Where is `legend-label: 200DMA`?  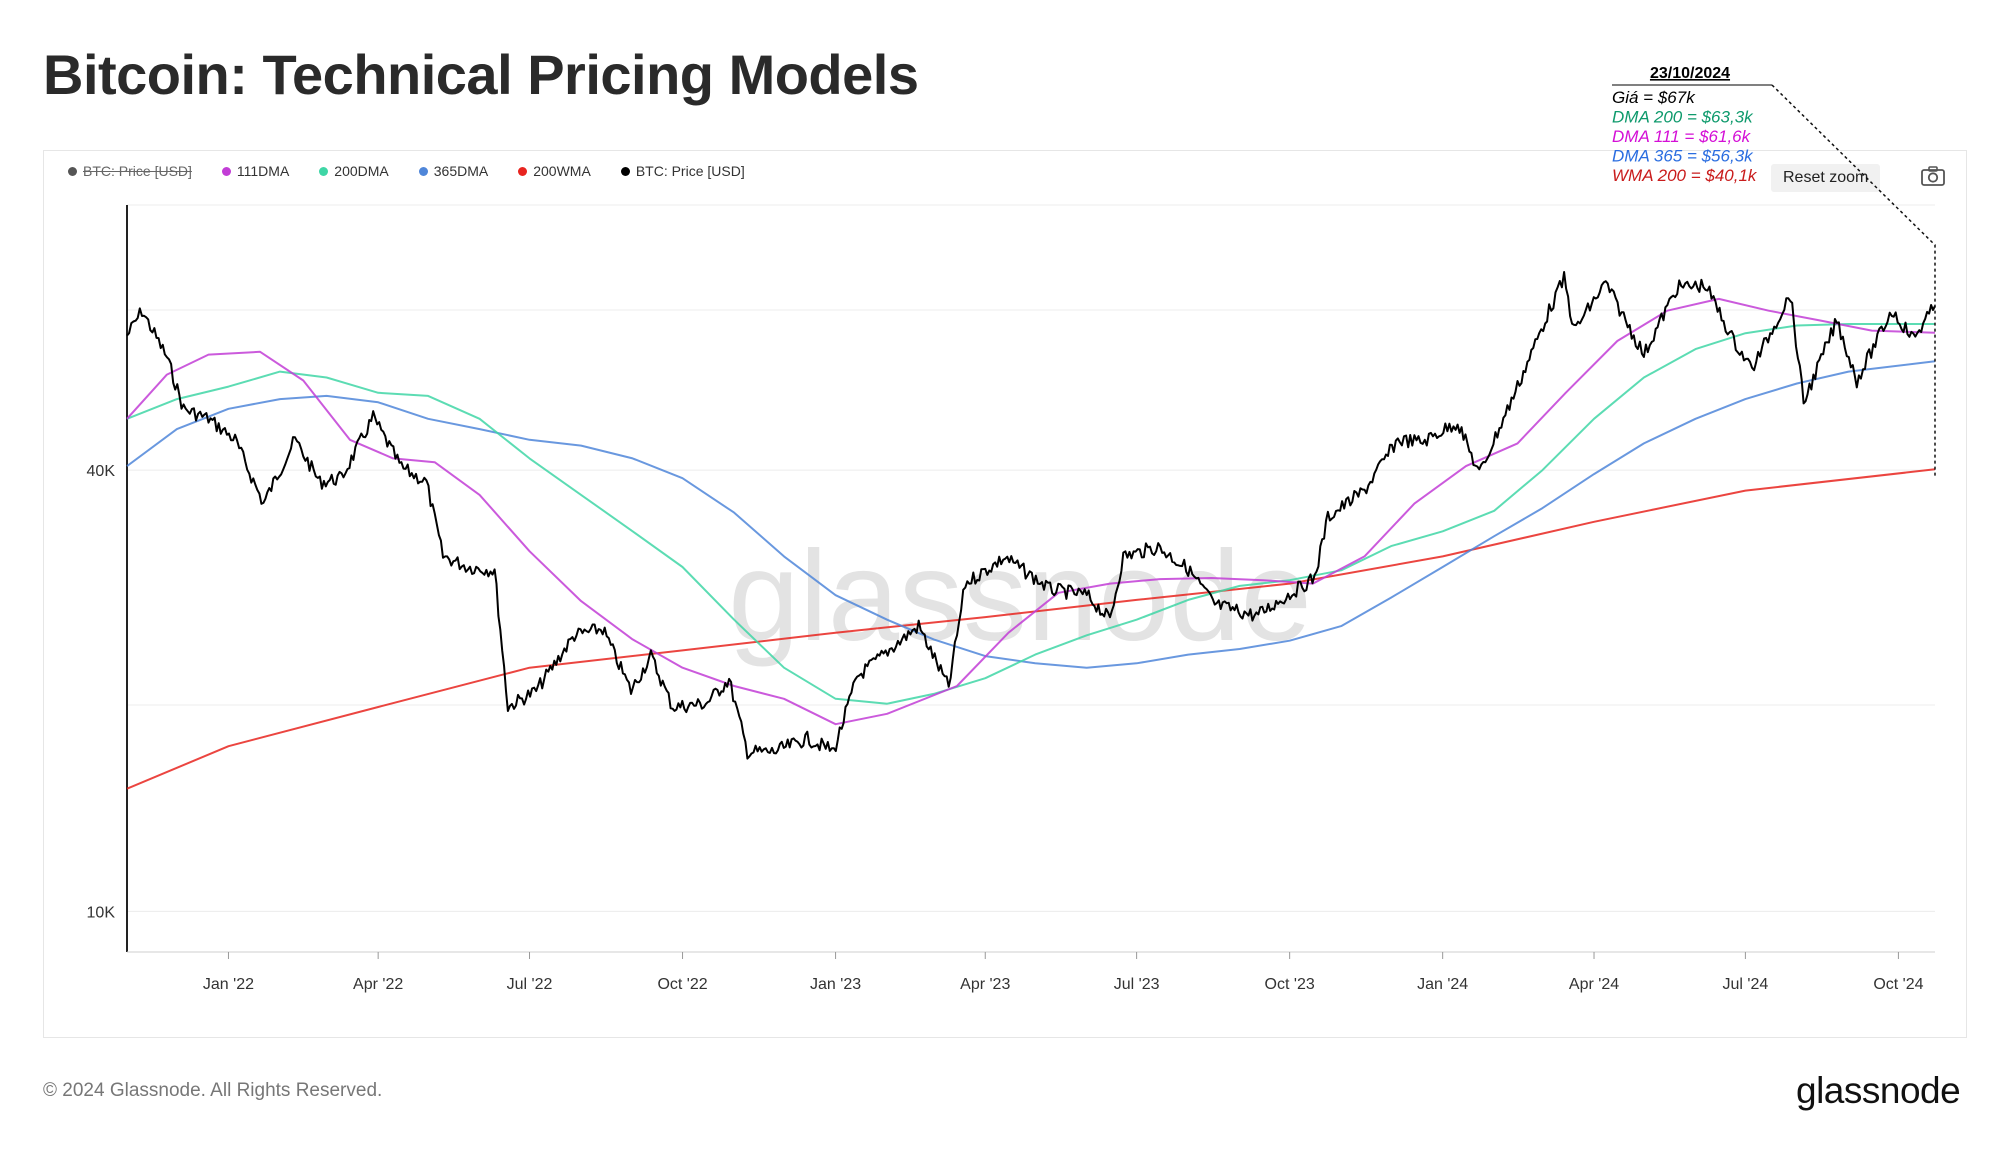
legend-label: 200DMA is located at coordinates (361, 171).